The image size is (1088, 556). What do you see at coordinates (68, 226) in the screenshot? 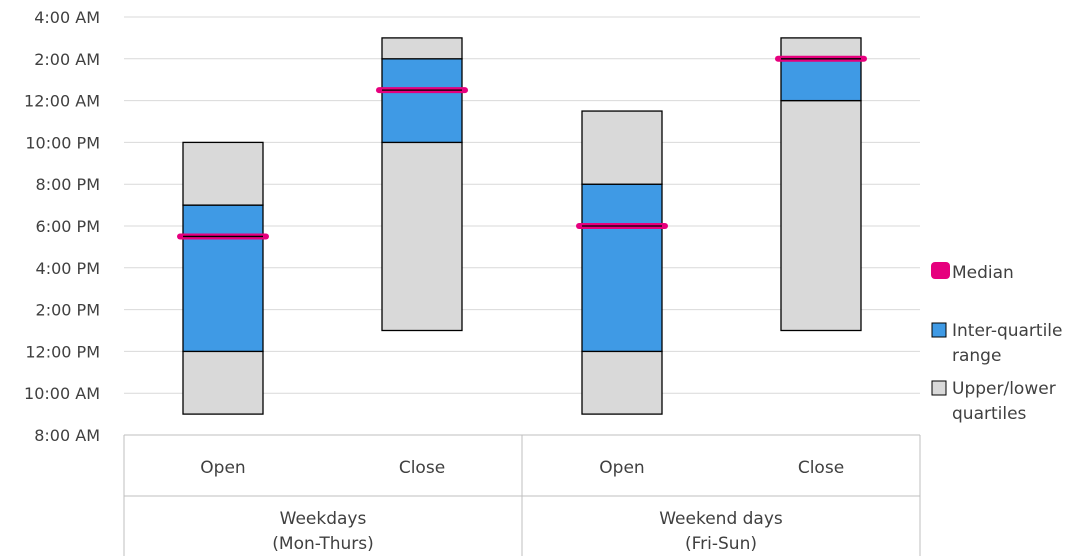
I see `y-tick-label: 6:00 PM` at bounding box center [68, 226].